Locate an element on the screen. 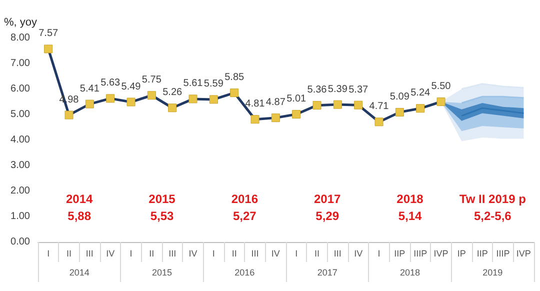 The height and width of the screenshot is (291, 540). x-tick-label: IP is located at coordinates (461, 253).